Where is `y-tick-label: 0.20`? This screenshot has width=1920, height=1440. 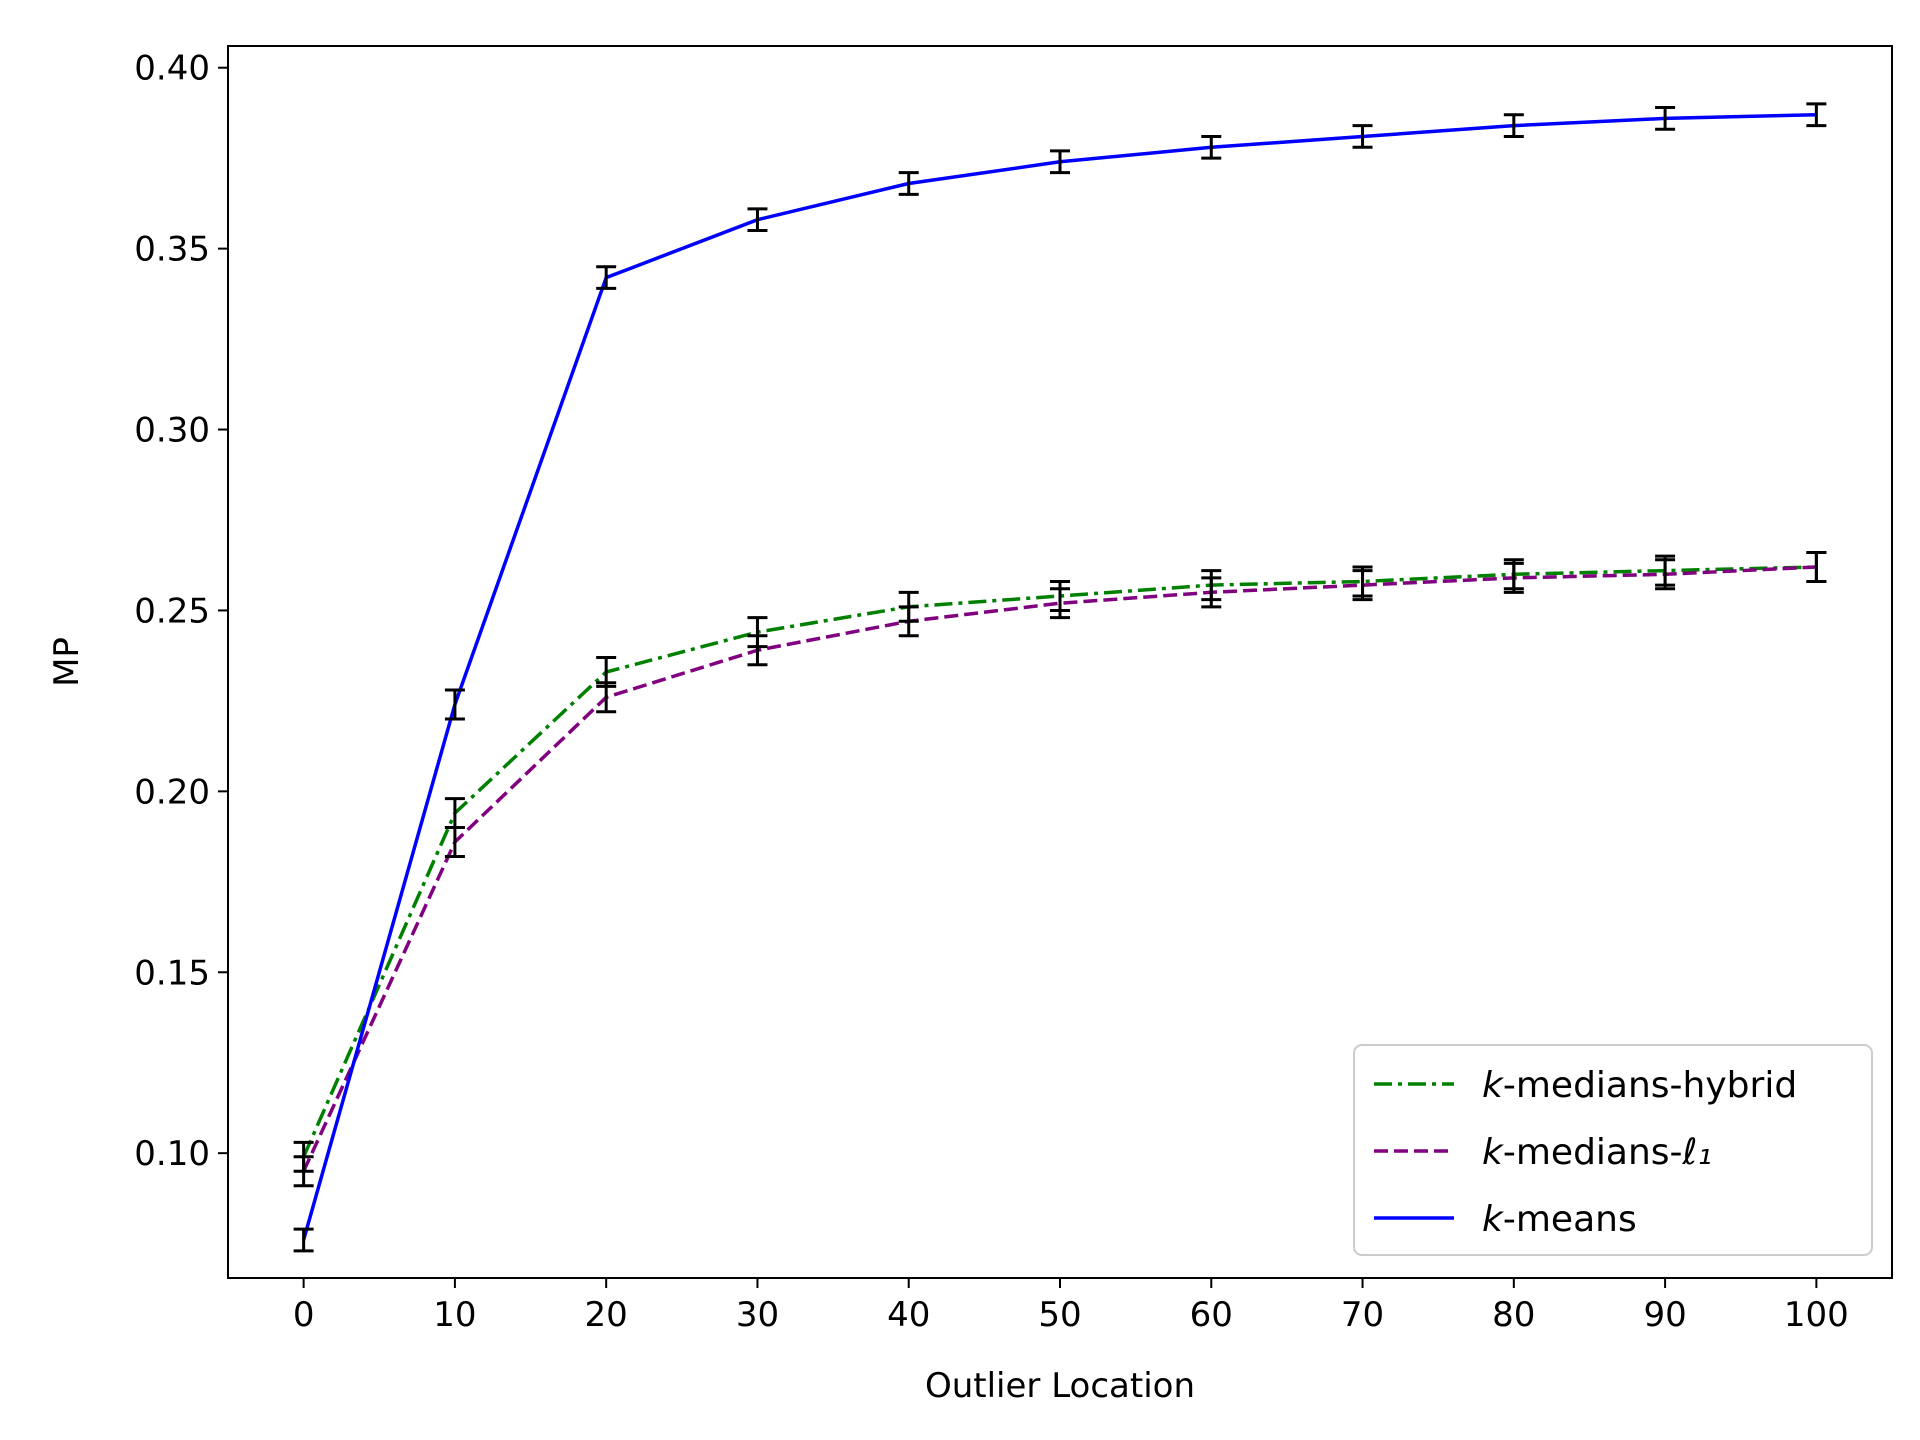
y-tick-label: 0.20 is located at coordinates (172, 792).